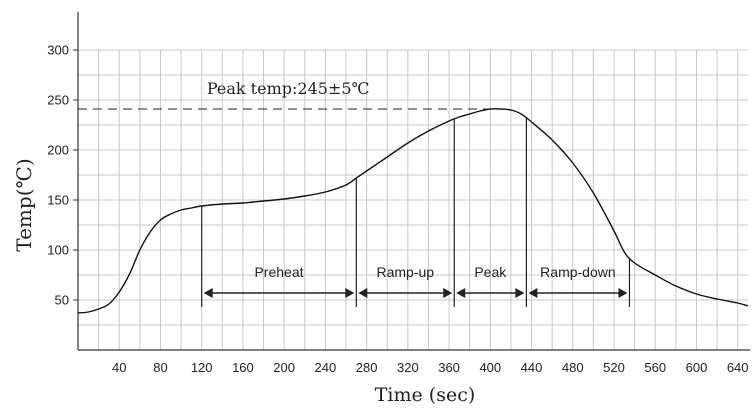  Describe the element at coordinates (532, 367) in the screenshot. I see `x-tick-label: 440` at that location.